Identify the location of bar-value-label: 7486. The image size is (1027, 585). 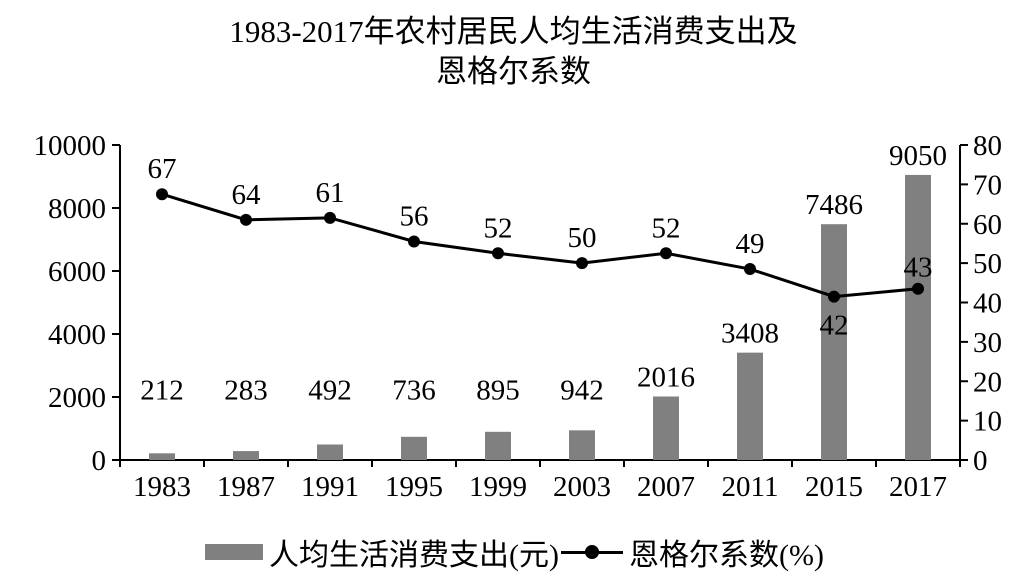
(834, 205).